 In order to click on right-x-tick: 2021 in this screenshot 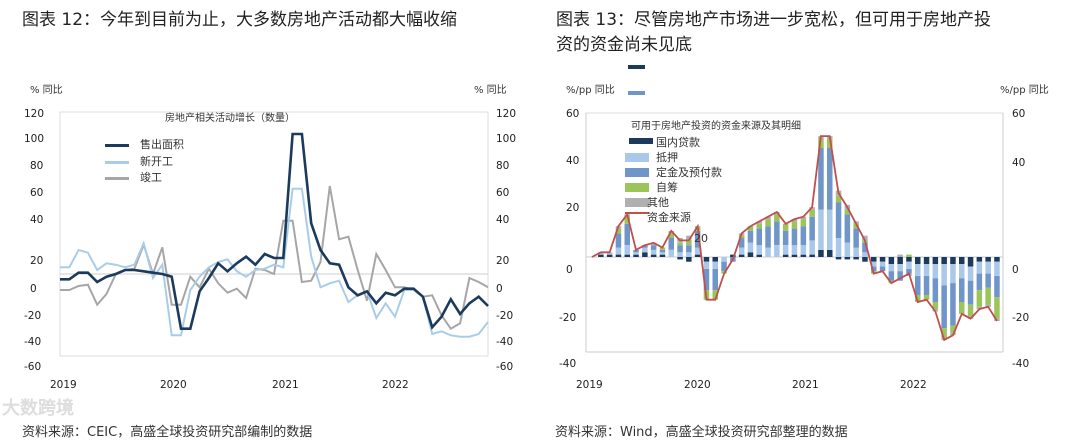, I will do `click(805, 385)`.